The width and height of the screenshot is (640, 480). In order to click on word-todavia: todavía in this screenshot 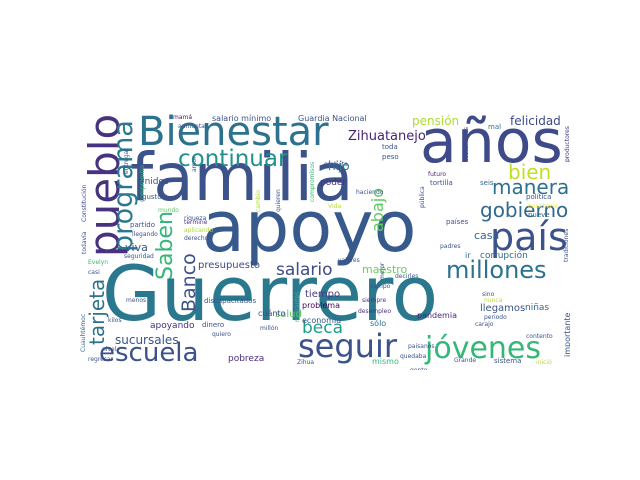, I will do `click(84, 242)`.